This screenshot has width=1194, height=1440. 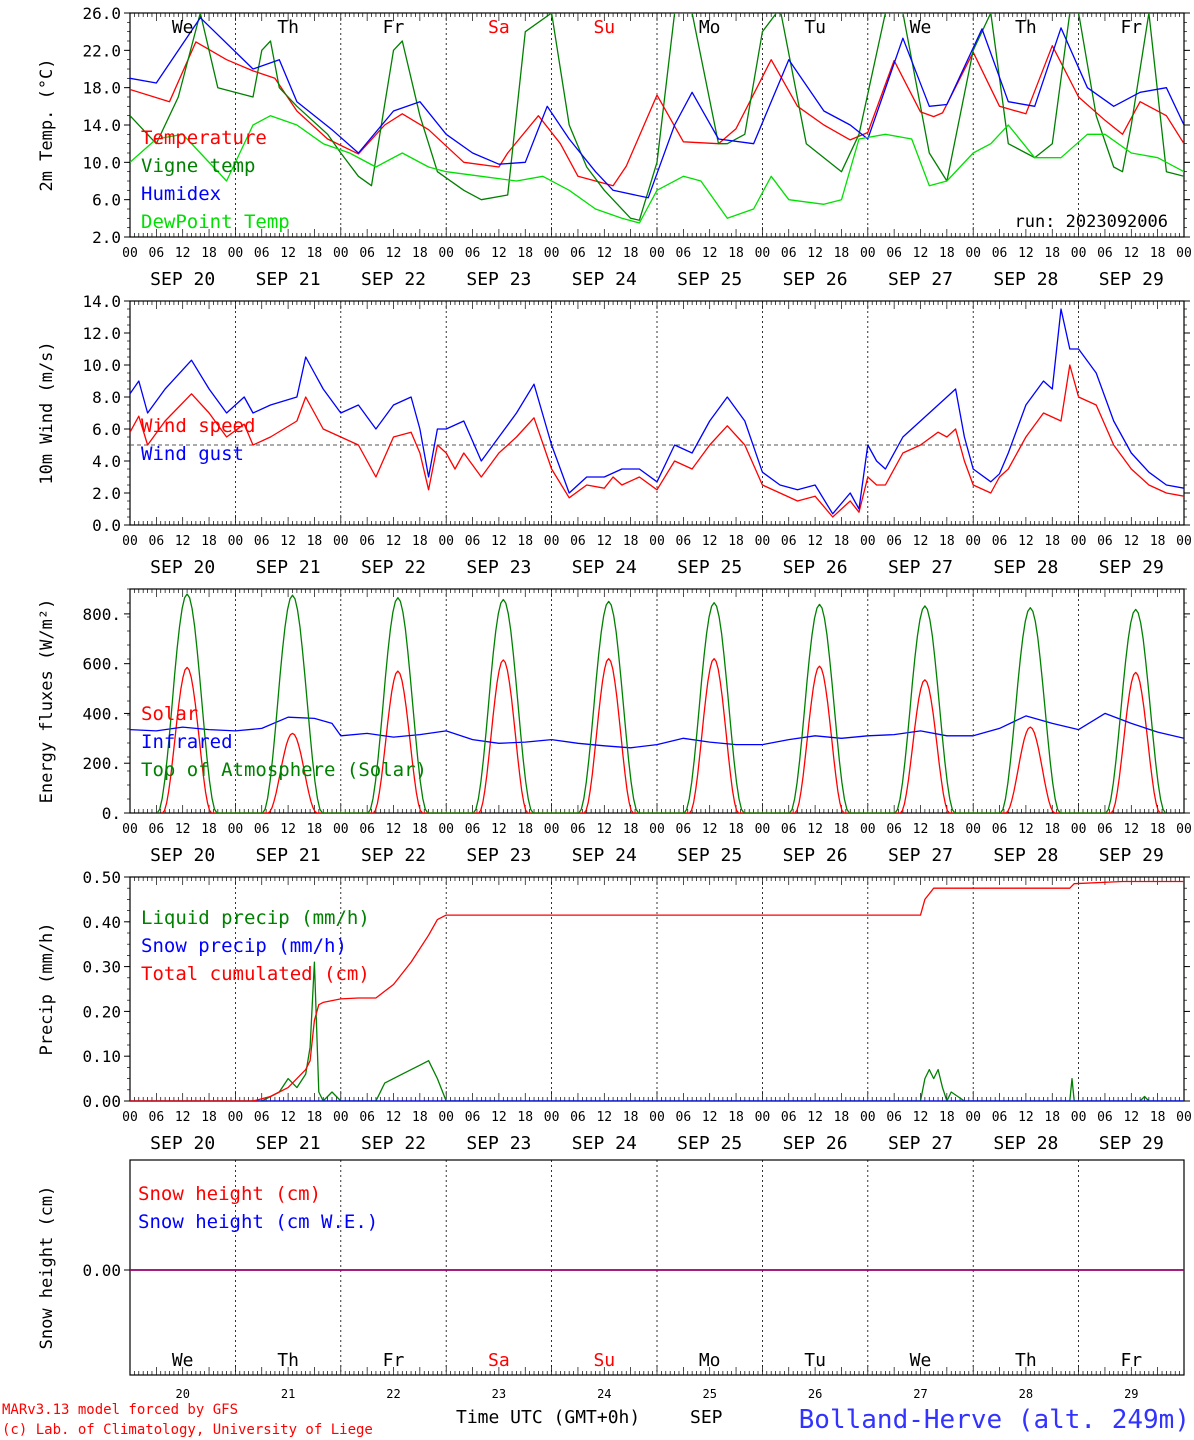 What do you see at coordinates (499, 1360) in the screenshot?
I see `day-label: Sa` at bounding box center [499, 1360].